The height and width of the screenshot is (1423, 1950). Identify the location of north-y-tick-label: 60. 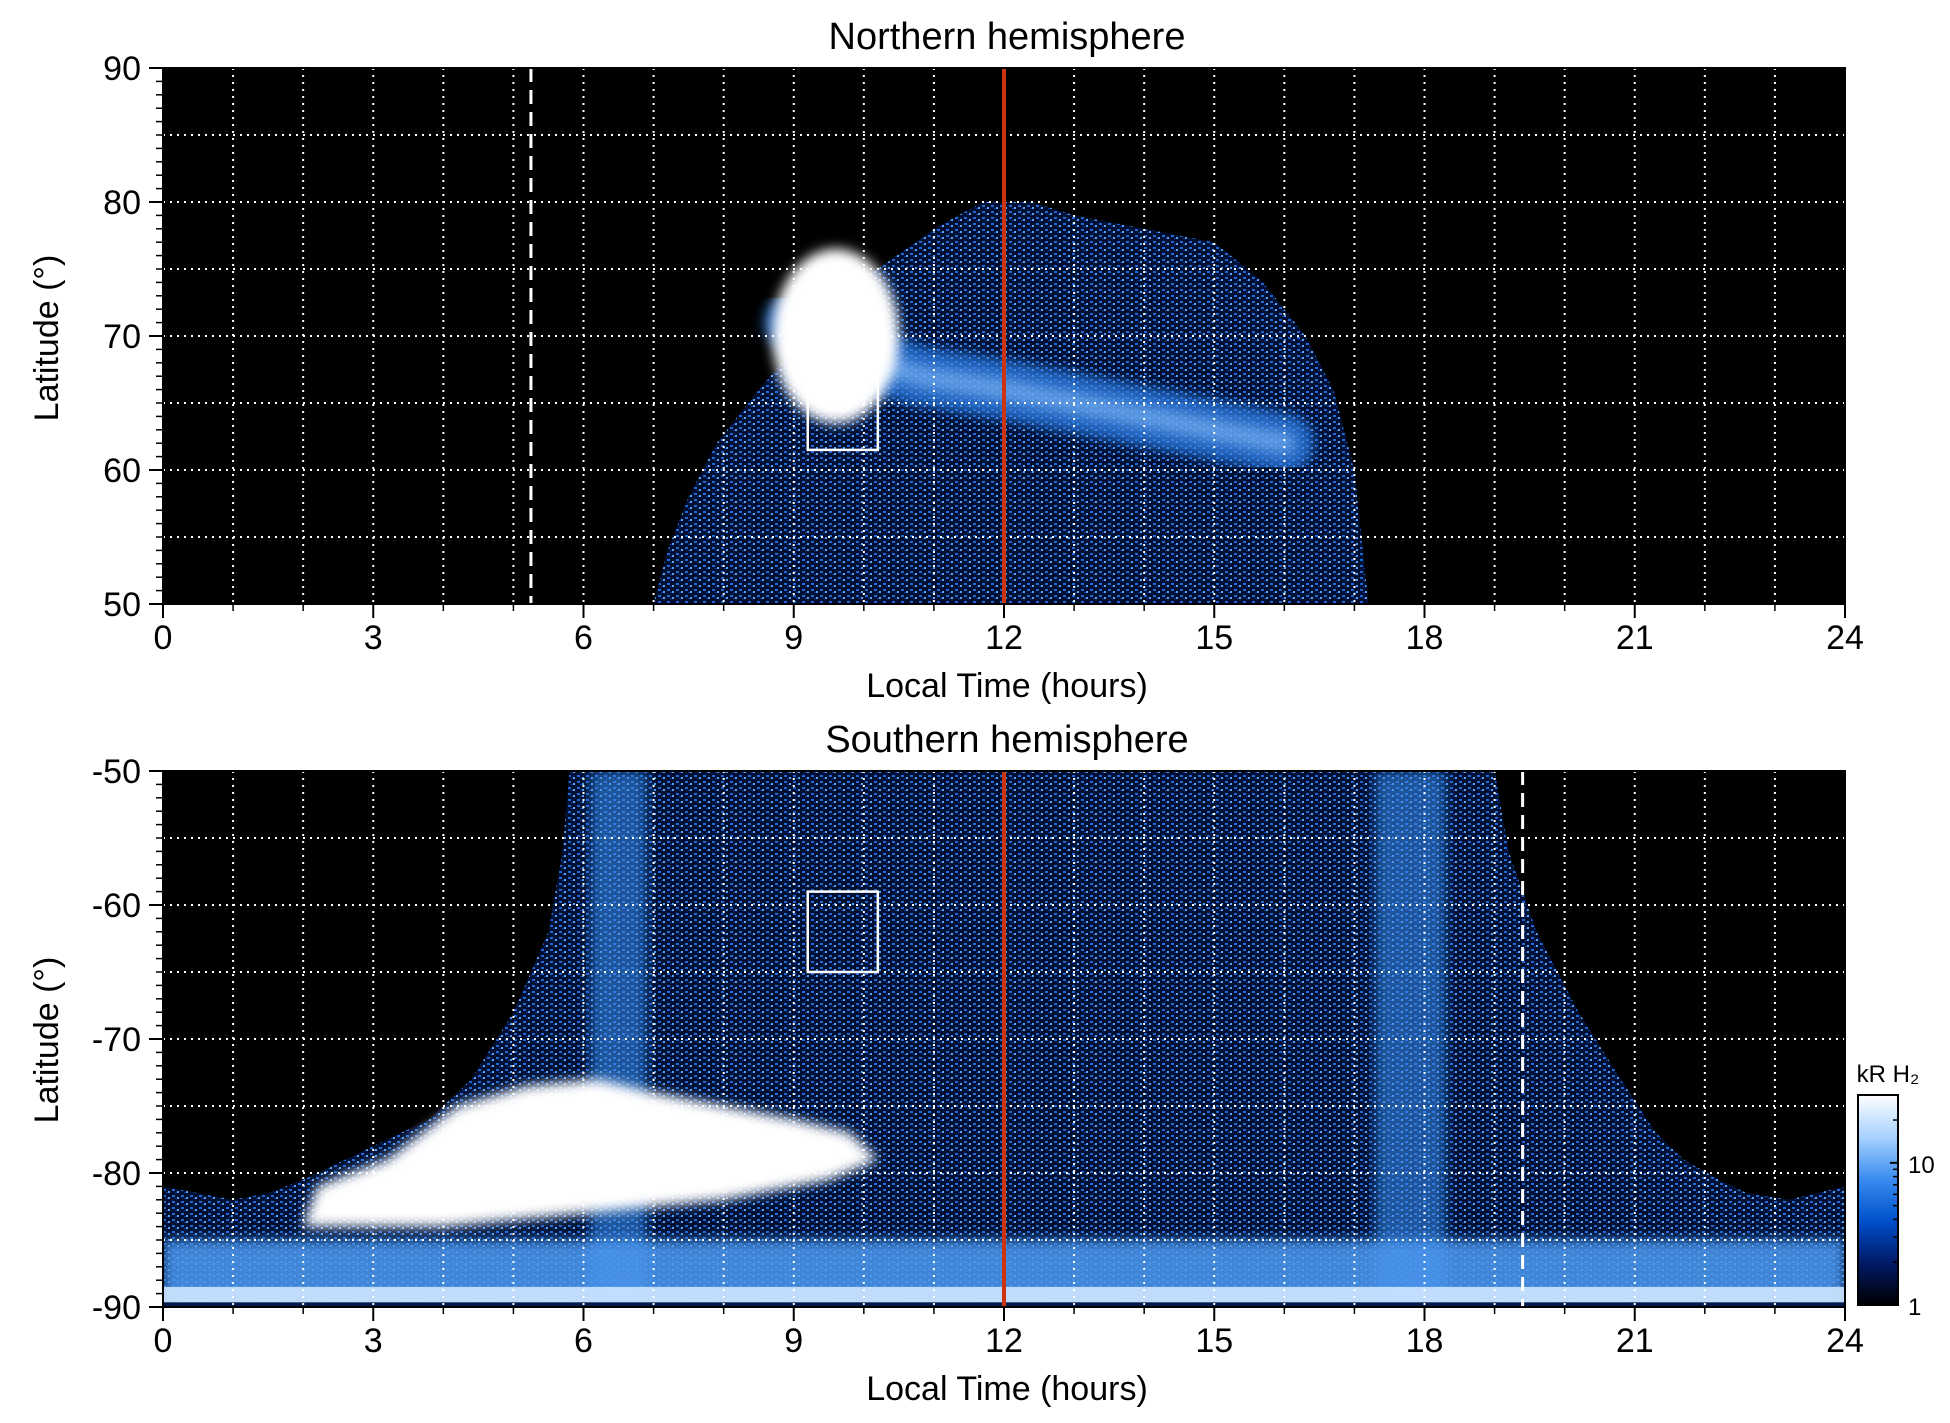
(122, 471).